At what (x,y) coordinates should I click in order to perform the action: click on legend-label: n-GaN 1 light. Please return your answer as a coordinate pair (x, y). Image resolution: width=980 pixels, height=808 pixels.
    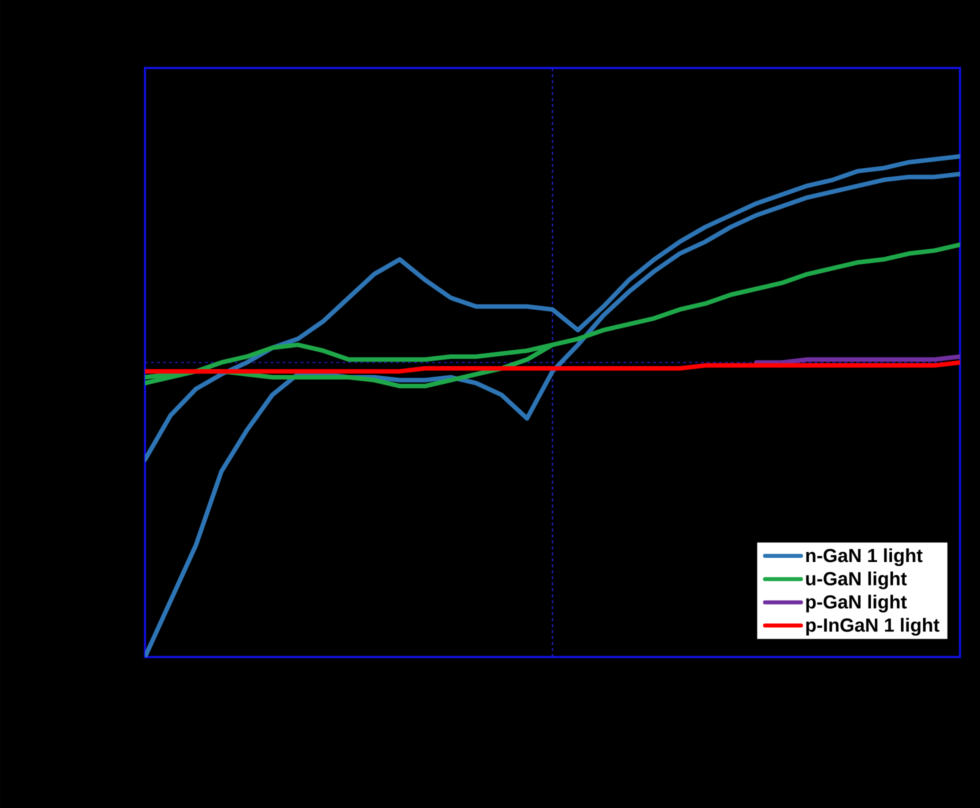
    Looking at the image, I should click on (864, 557).